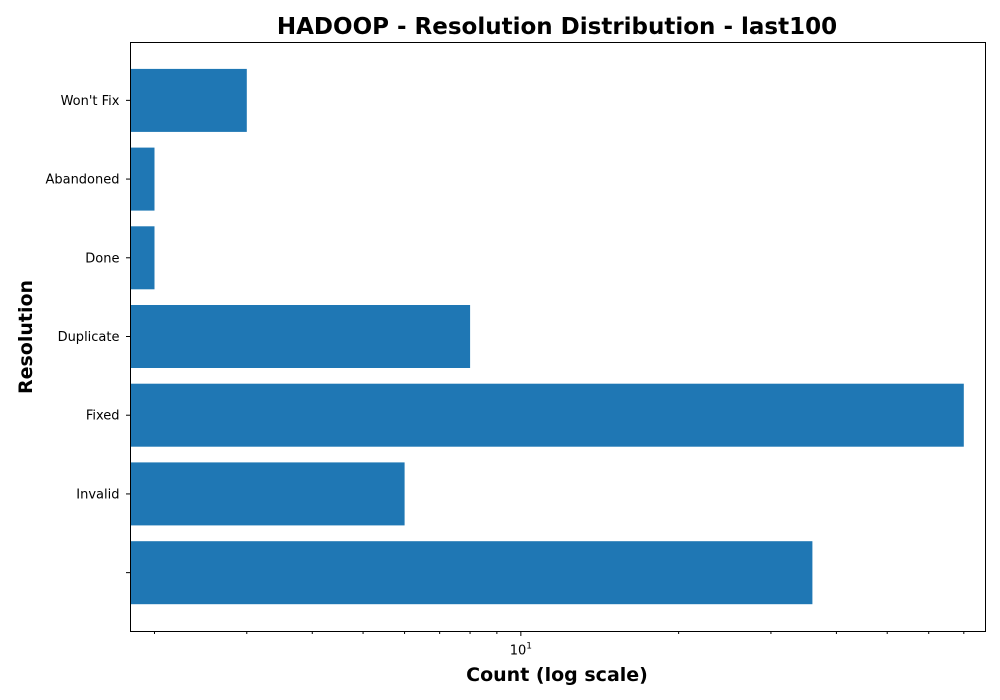  Describe the element at coordinates (557, 675) in the screenshot. I see `x-axis-label: Count (log scale)` at that location.